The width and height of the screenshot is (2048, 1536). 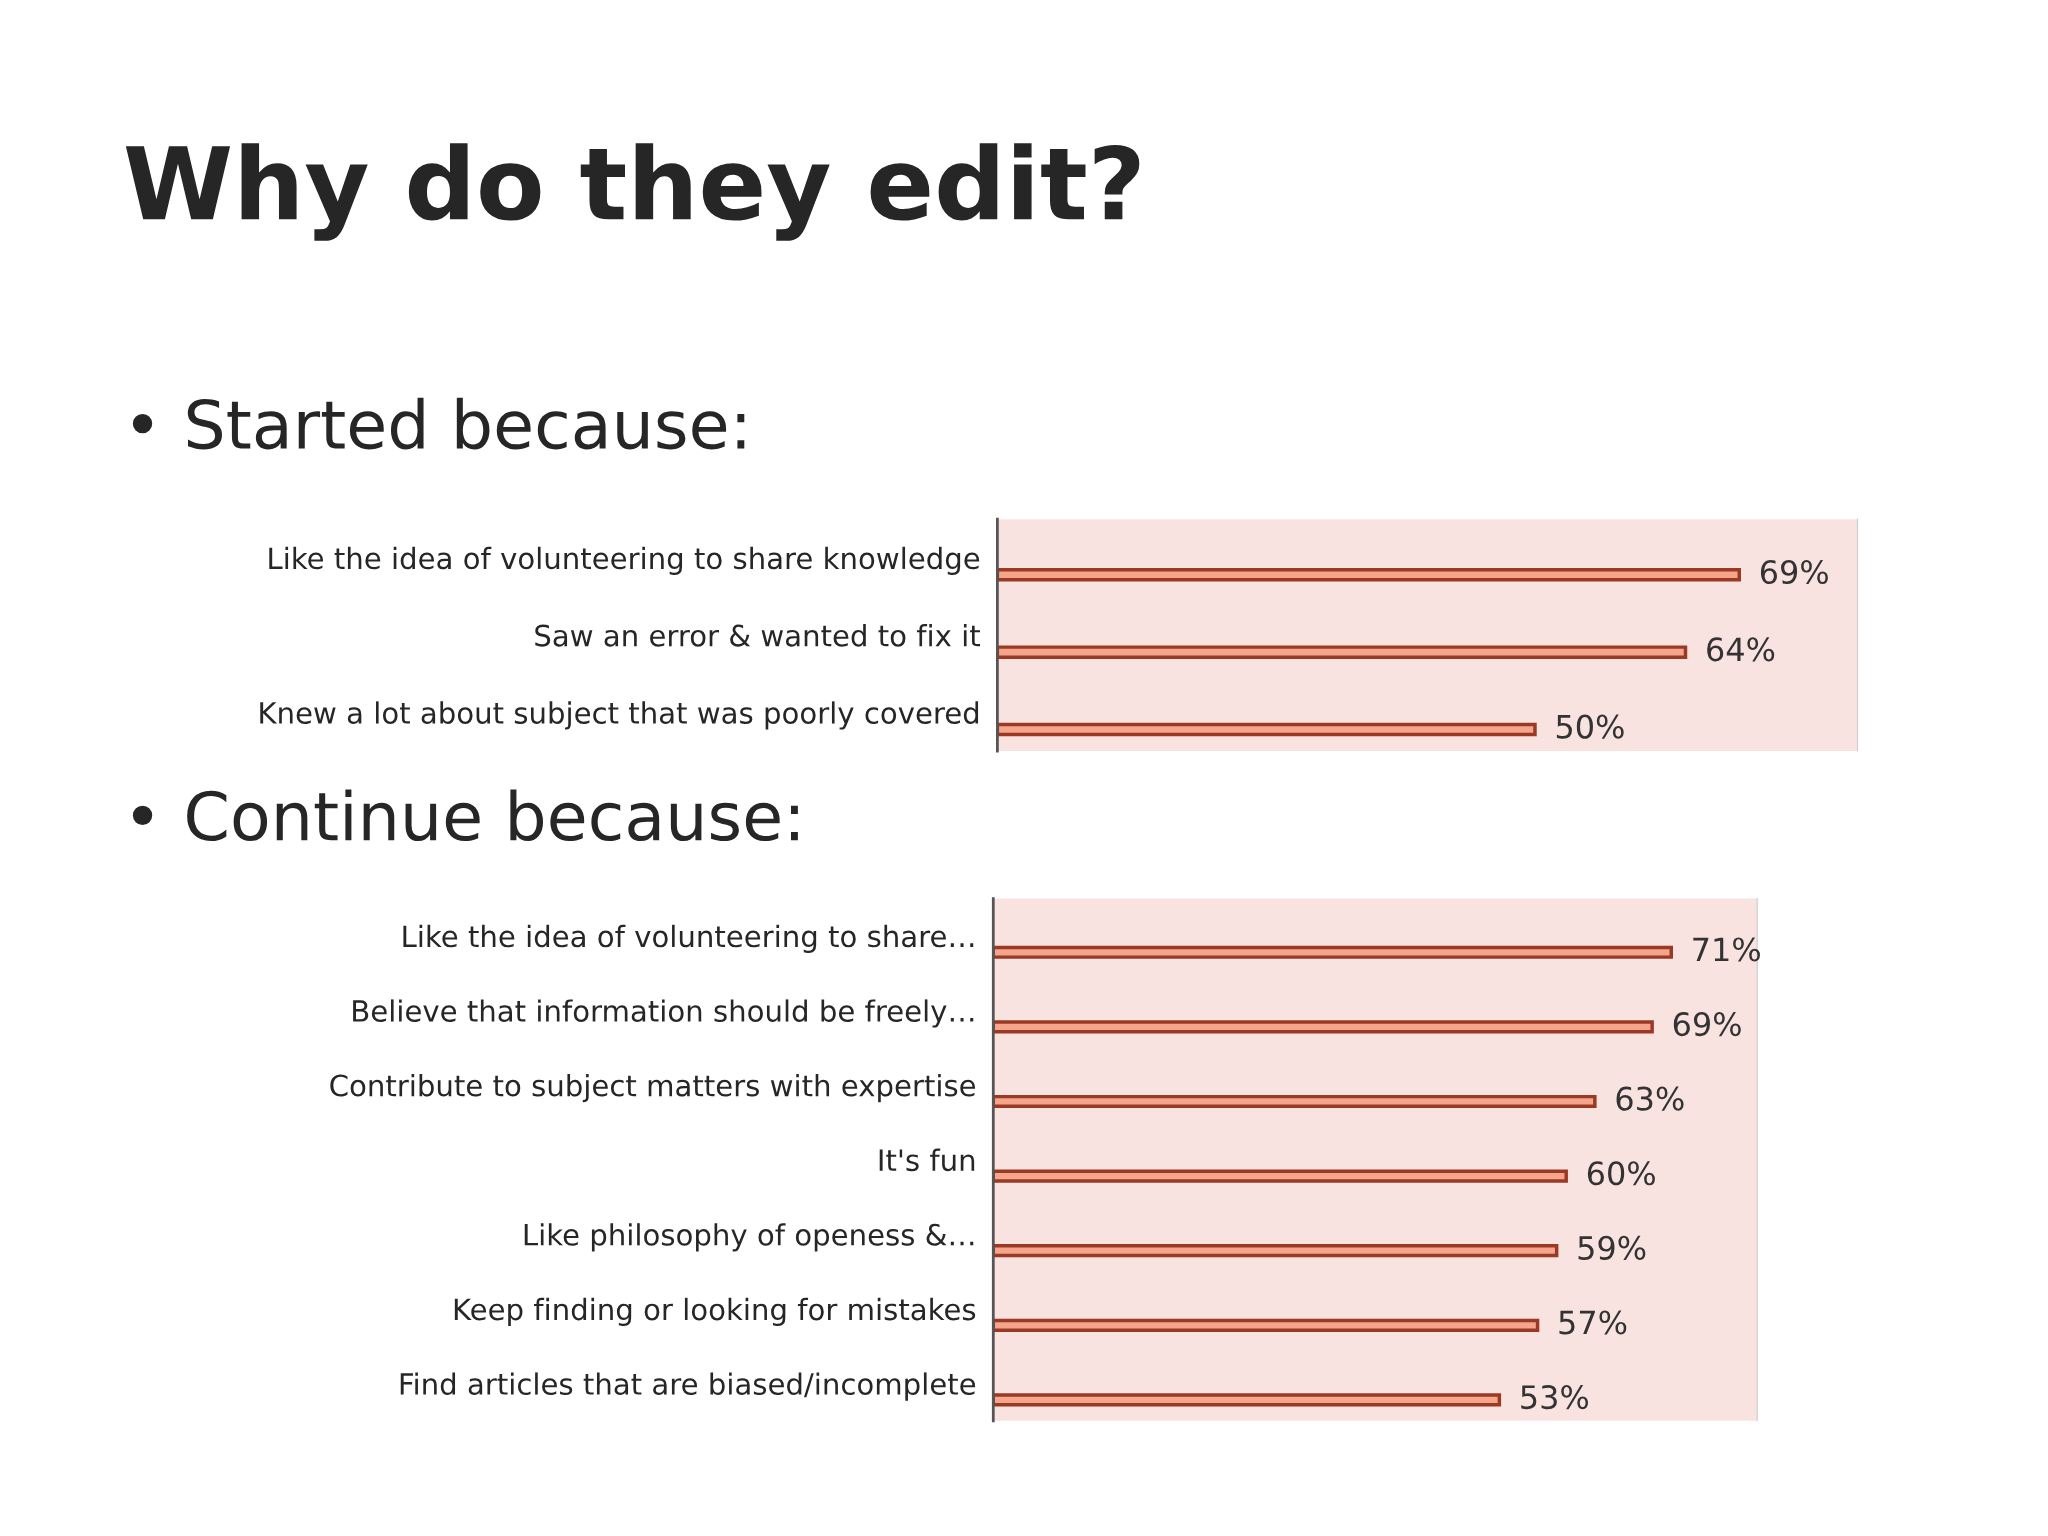 I want to click on y-tick-label: Contribute to subject matters with expertise, so click(x=653, y=1088).